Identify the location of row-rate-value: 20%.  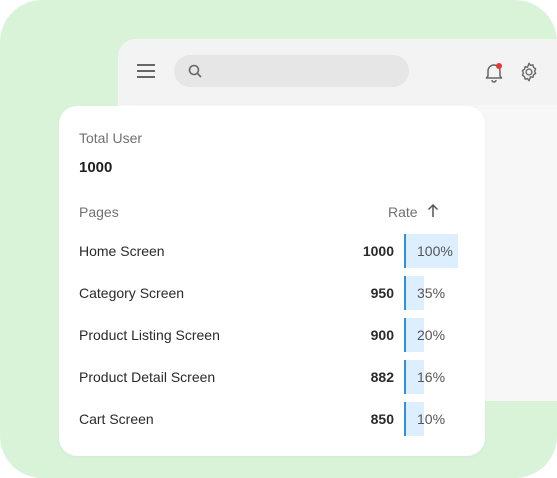
(431, 335).